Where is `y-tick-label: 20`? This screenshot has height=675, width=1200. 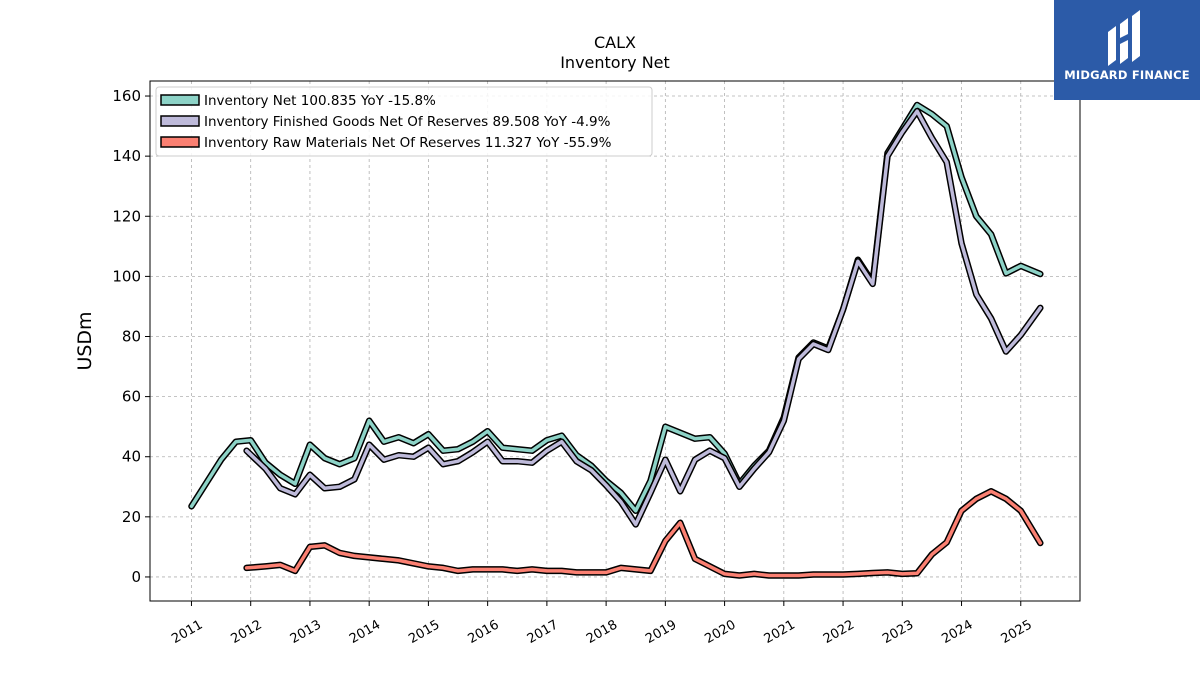 y-tick-label: 20 is located at coordinates (131, 517).